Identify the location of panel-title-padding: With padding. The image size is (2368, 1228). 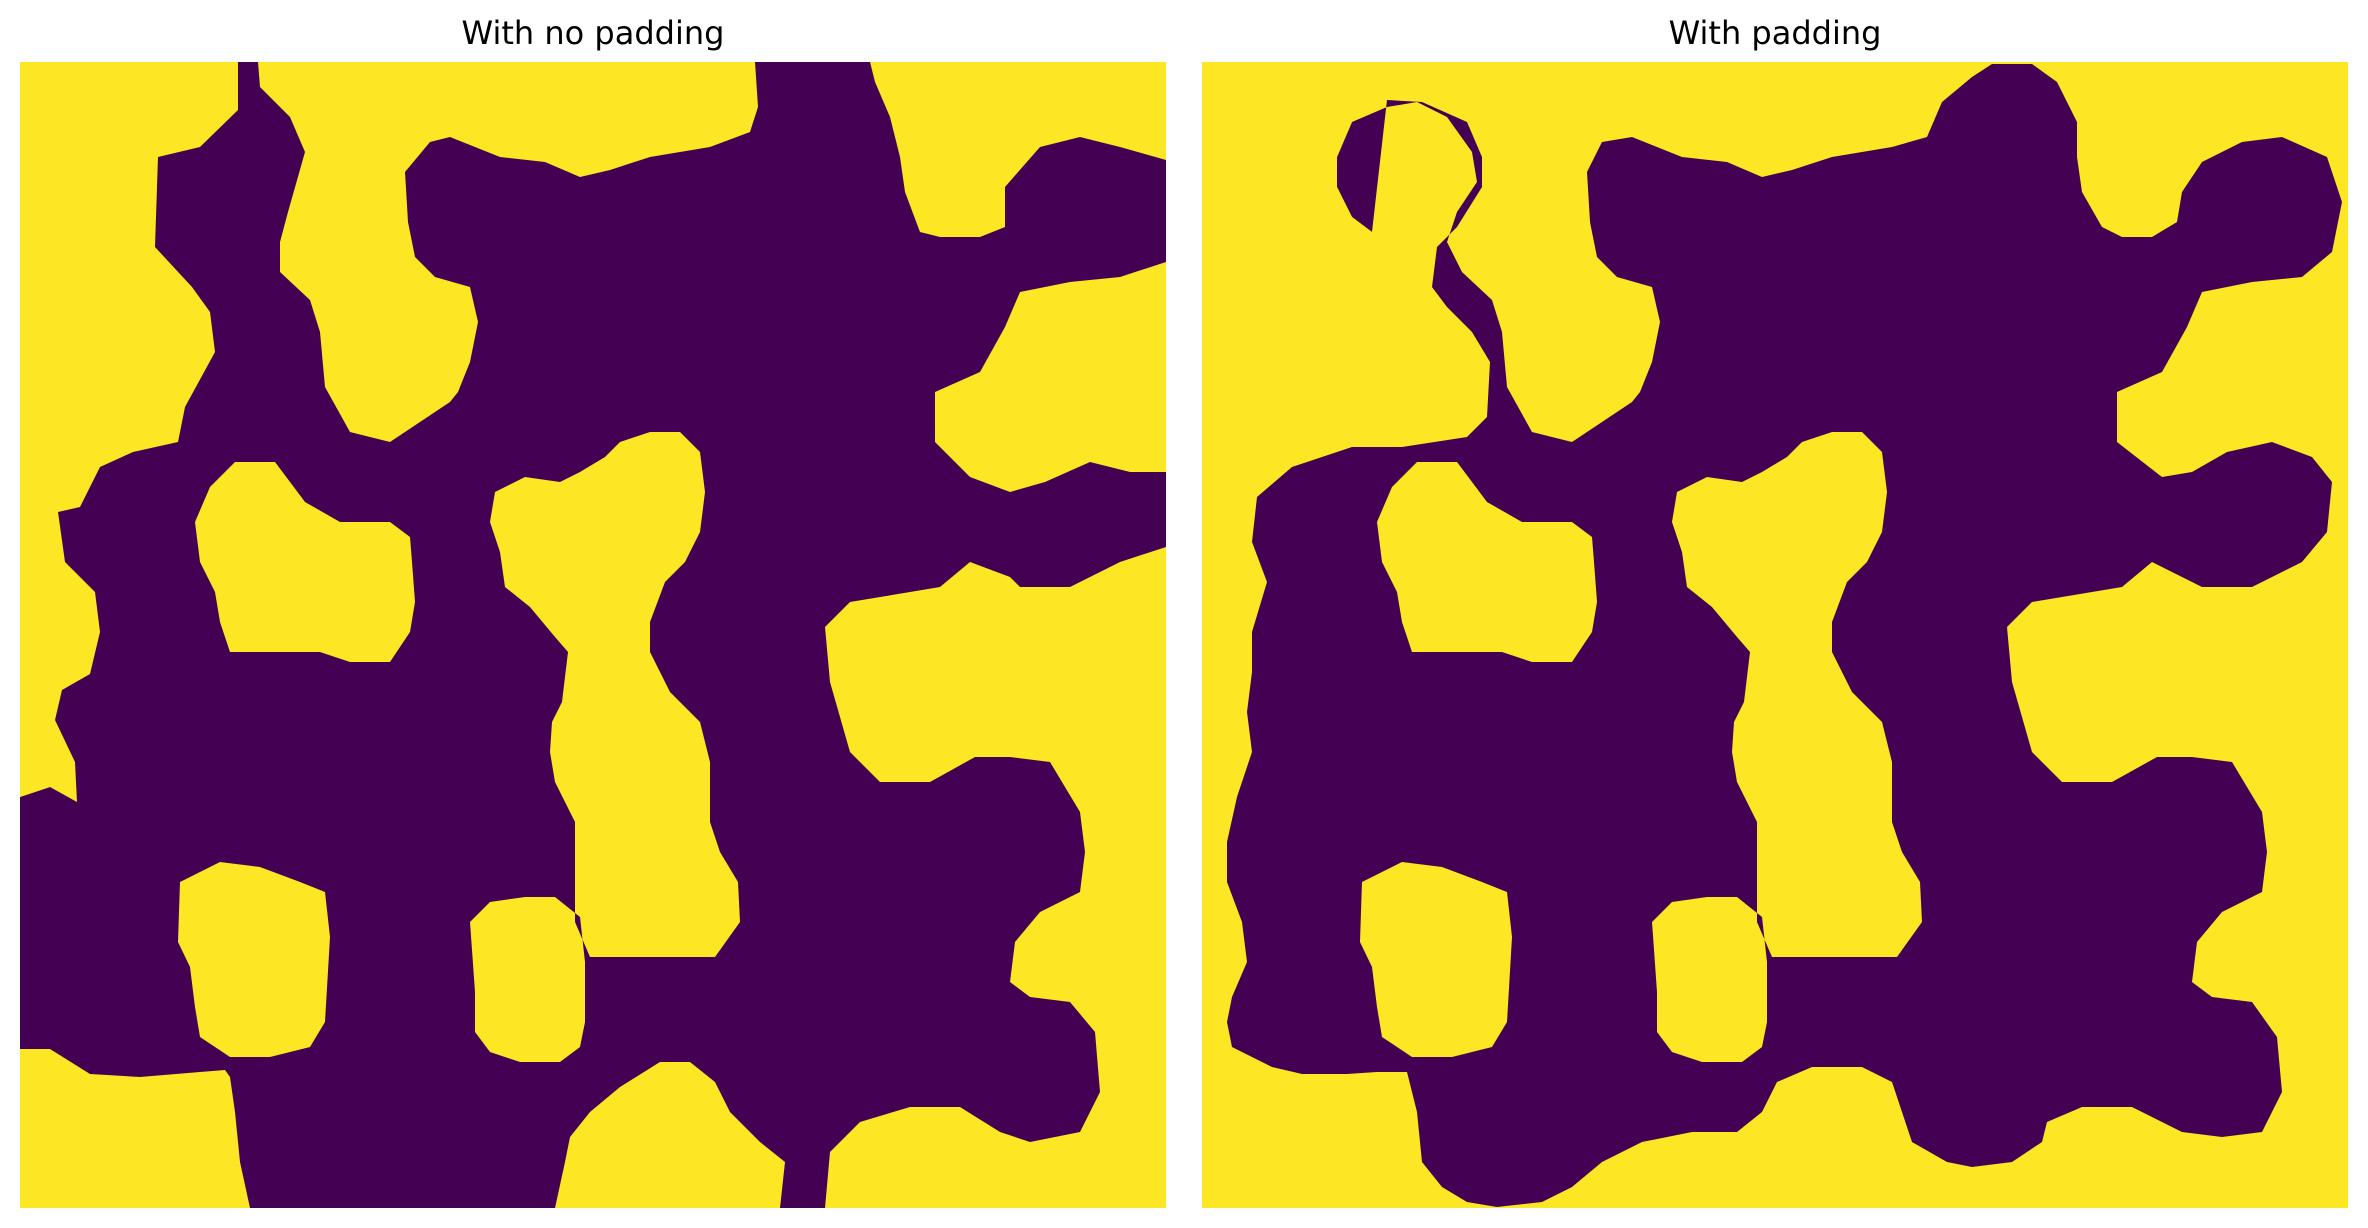
(1775, 33).